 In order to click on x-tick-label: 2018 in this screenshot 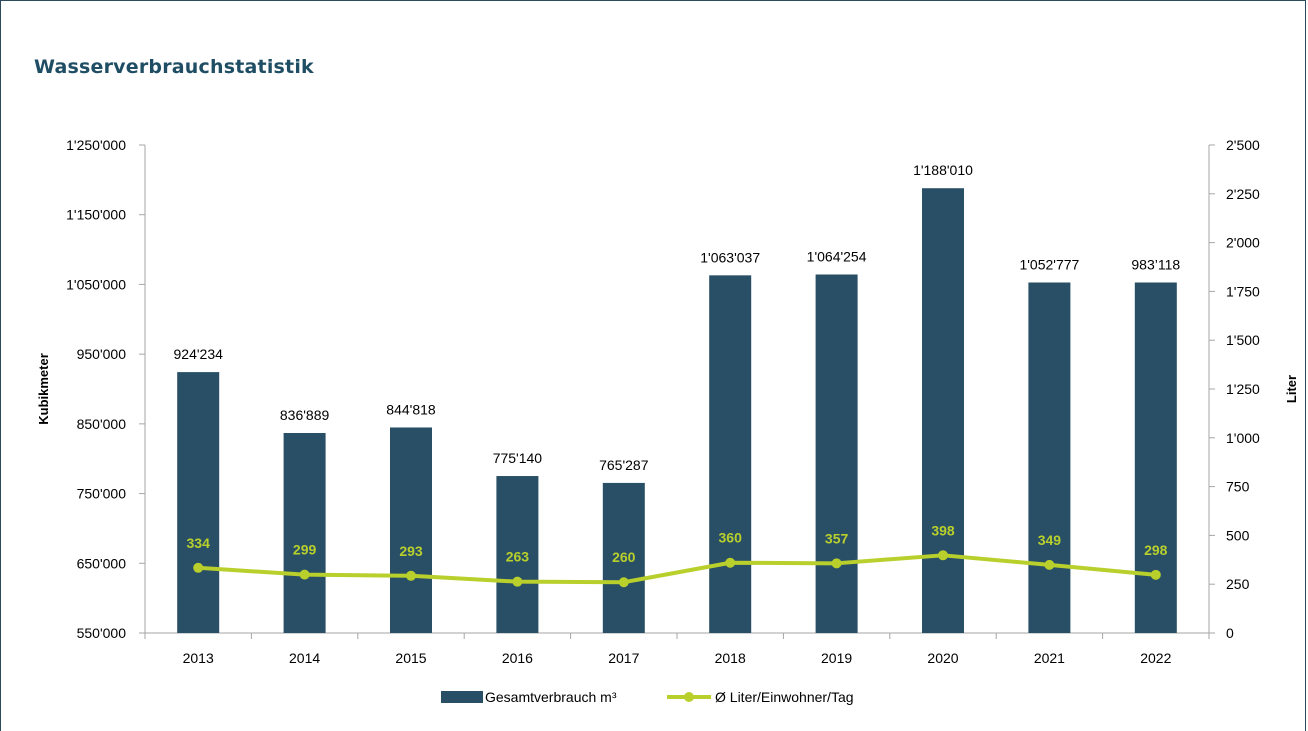, I will do `click(730, 658)`.